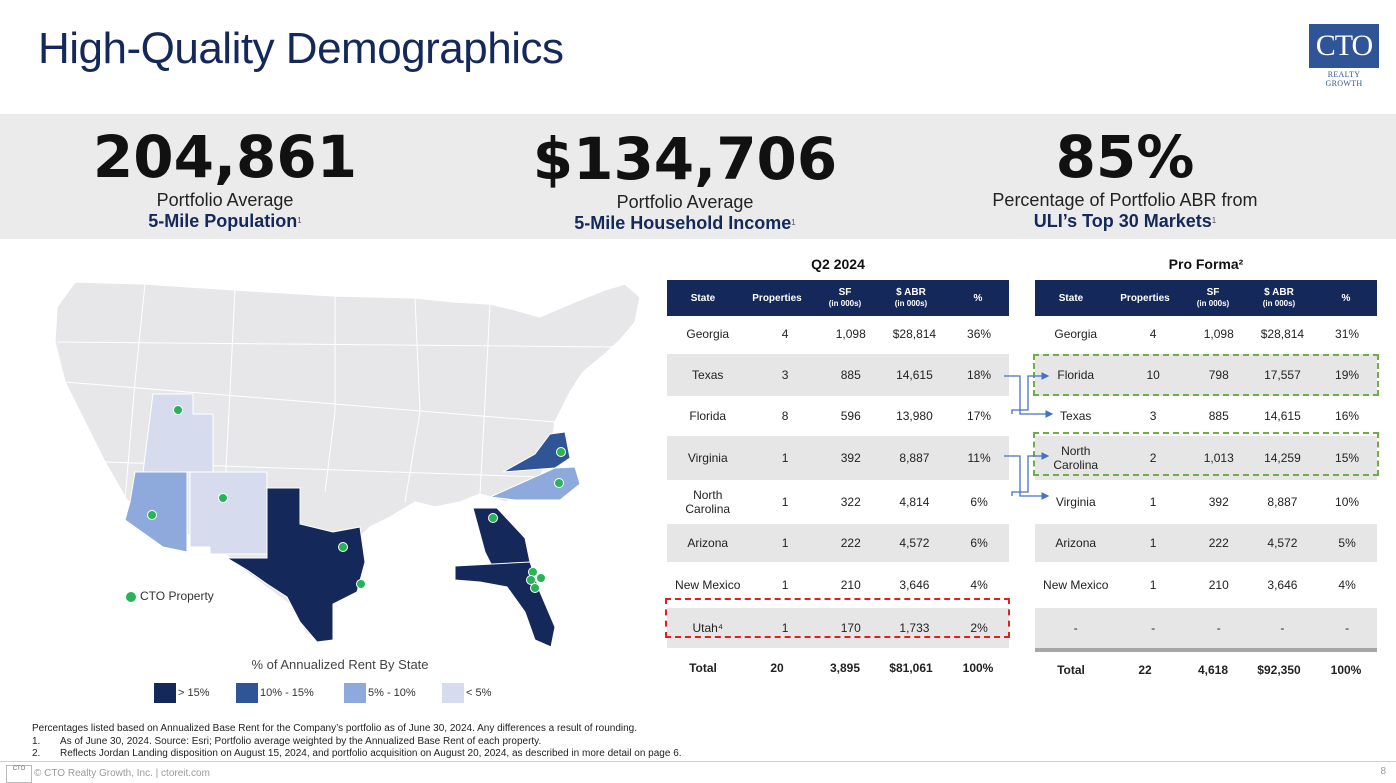 Image resolution: width=1396 pixels, height=783 pixels. I want to click on stat-value: 85%, so click(1125, 157).